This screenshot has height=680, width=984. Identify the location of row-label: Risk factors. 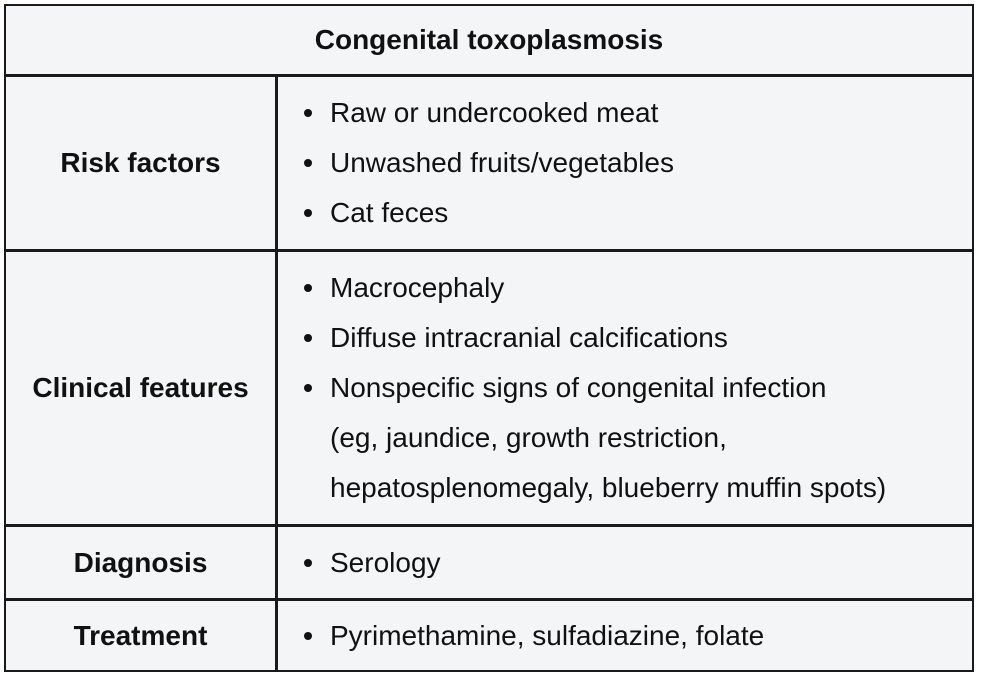
(142, 163).